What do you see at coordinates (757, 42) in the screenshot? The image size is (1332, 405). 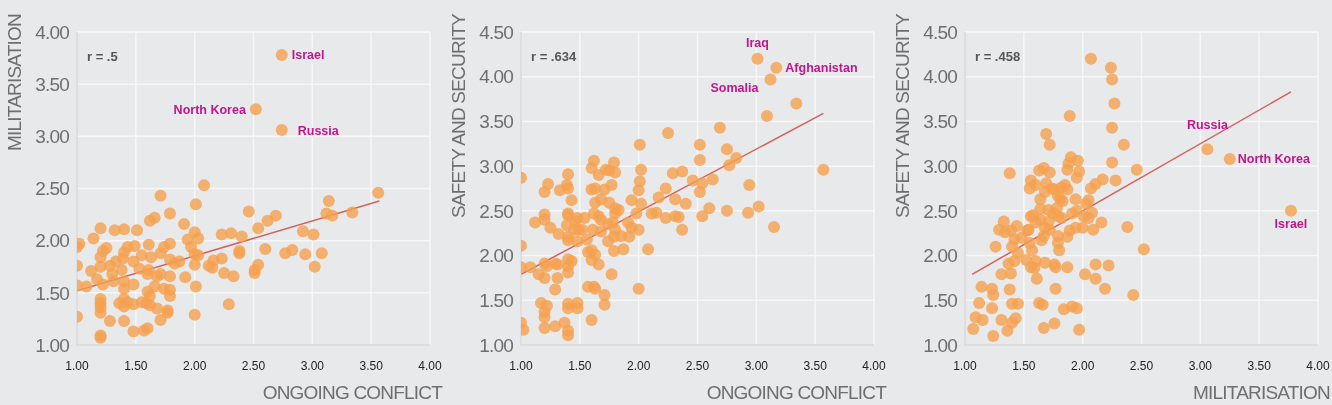 I see `annotation: Iraq` at bounding box center [757, 42].